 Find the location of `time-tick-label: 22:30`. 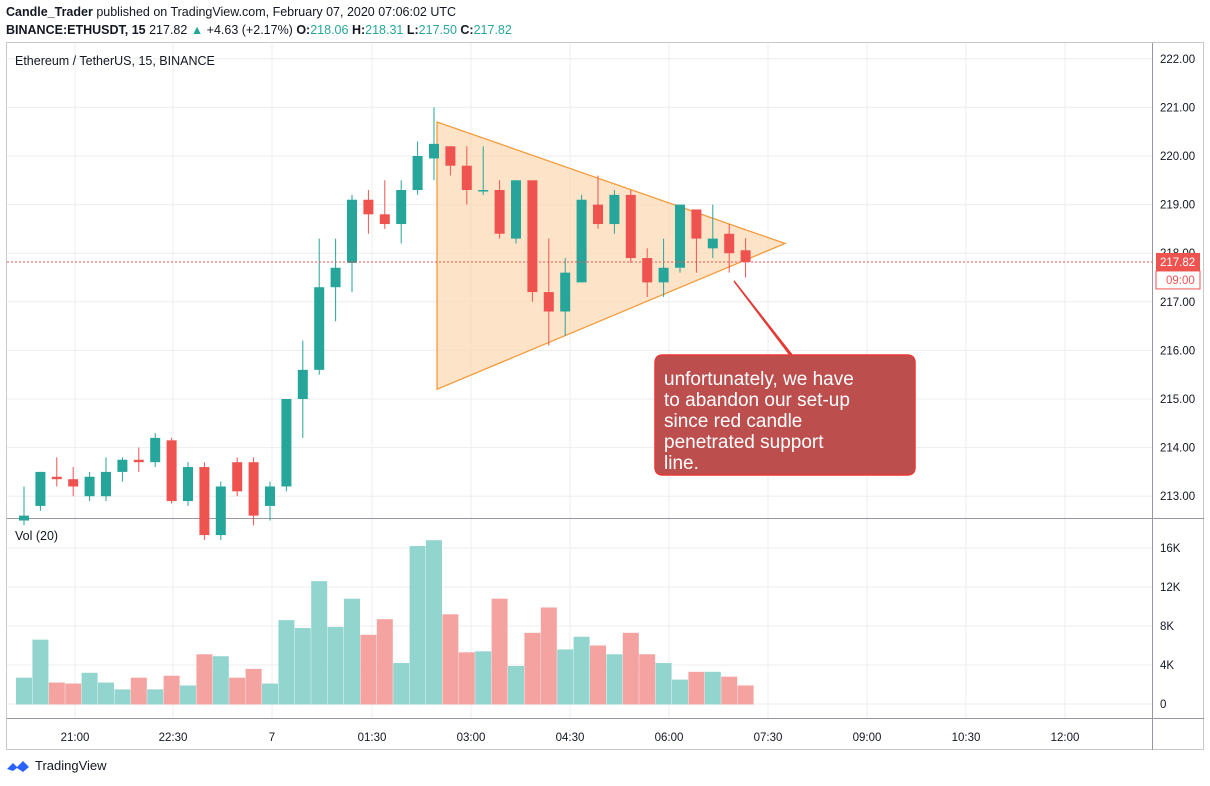

time-tick-label: 22:30 is located at coordinates (173, 738).